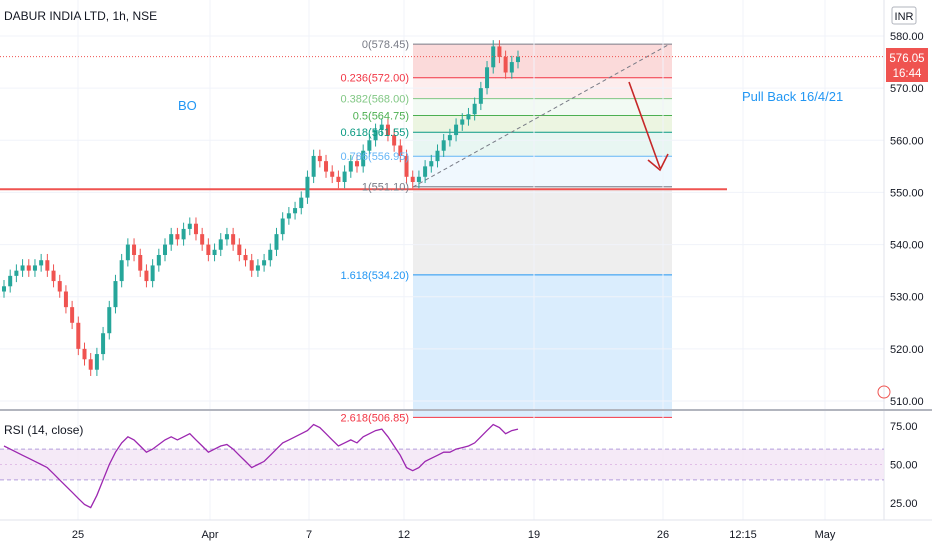 The width and height of the screenshot is (932, 550). I want to click on time-tick-label: 25, so click(78, 535).